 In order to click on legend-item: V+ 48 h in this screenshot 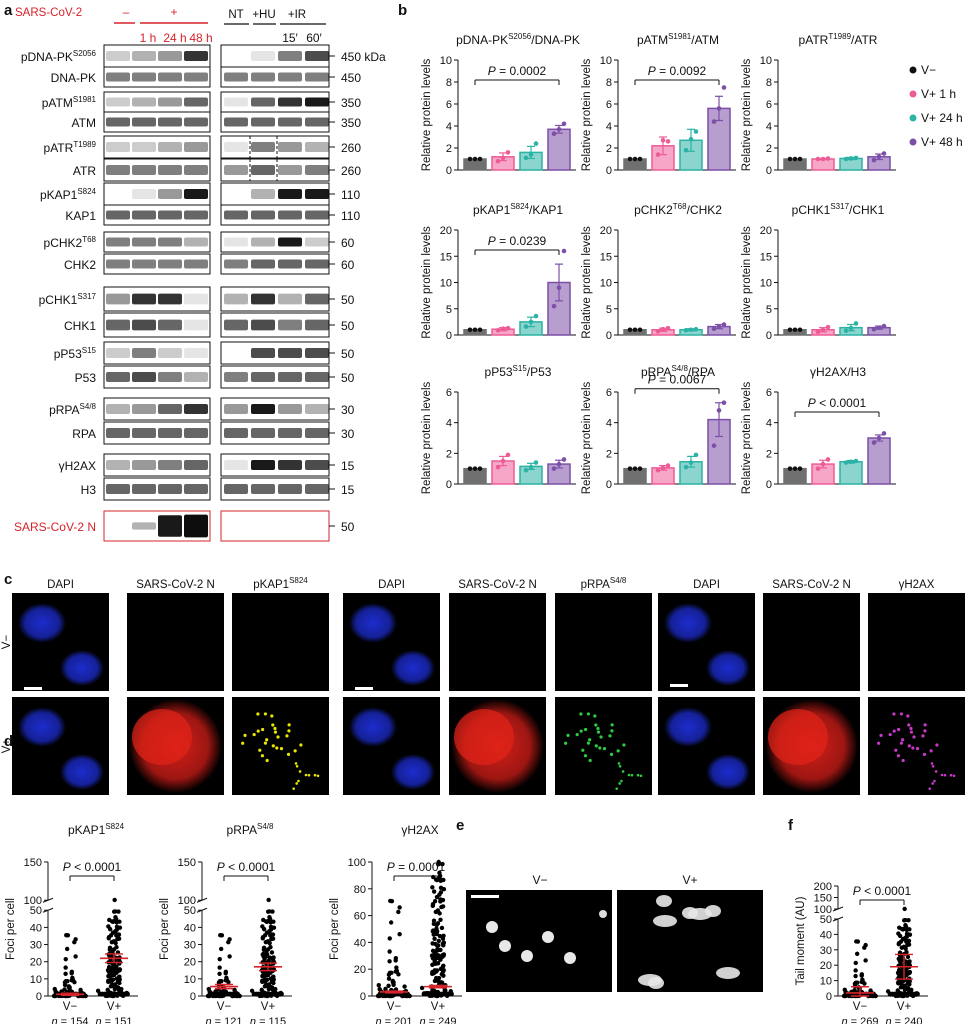, I will do `click(942, 142)`.